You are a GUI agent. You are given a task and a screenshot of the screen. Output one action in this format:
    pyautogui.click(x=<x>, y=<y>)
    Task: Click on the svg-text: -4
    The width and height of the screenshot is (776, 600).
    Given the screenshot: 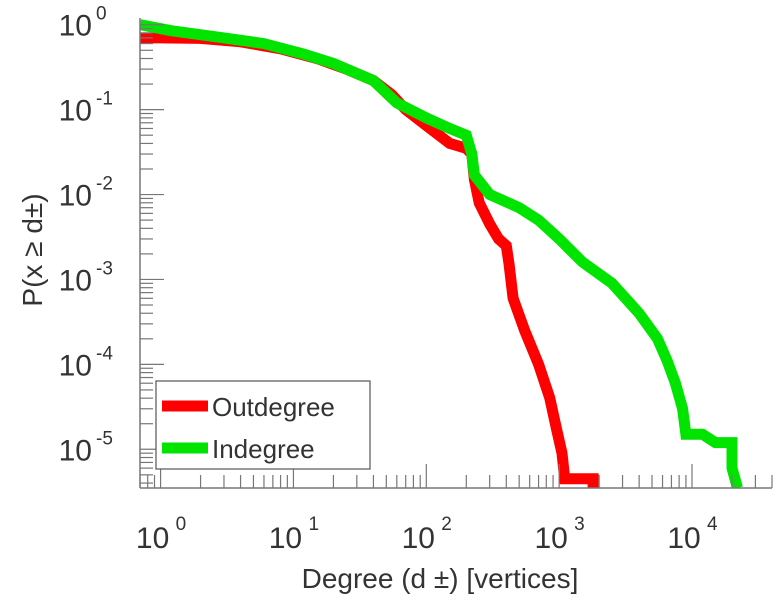 What is the action you would take?
    pyautogui.click(x=104, y=353)
    